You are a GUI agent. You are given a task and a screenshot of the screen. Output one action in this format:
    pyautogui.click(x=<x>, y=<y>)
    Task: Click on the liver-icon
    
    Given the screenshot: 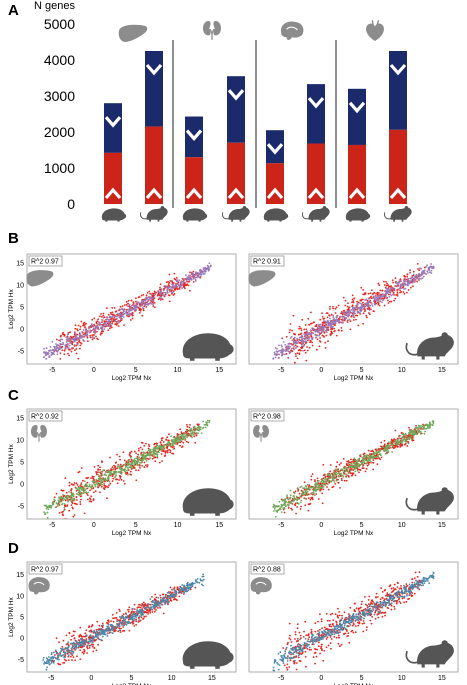 What is the action you would take?
    pyautogui.click(x=133, y=33)
    